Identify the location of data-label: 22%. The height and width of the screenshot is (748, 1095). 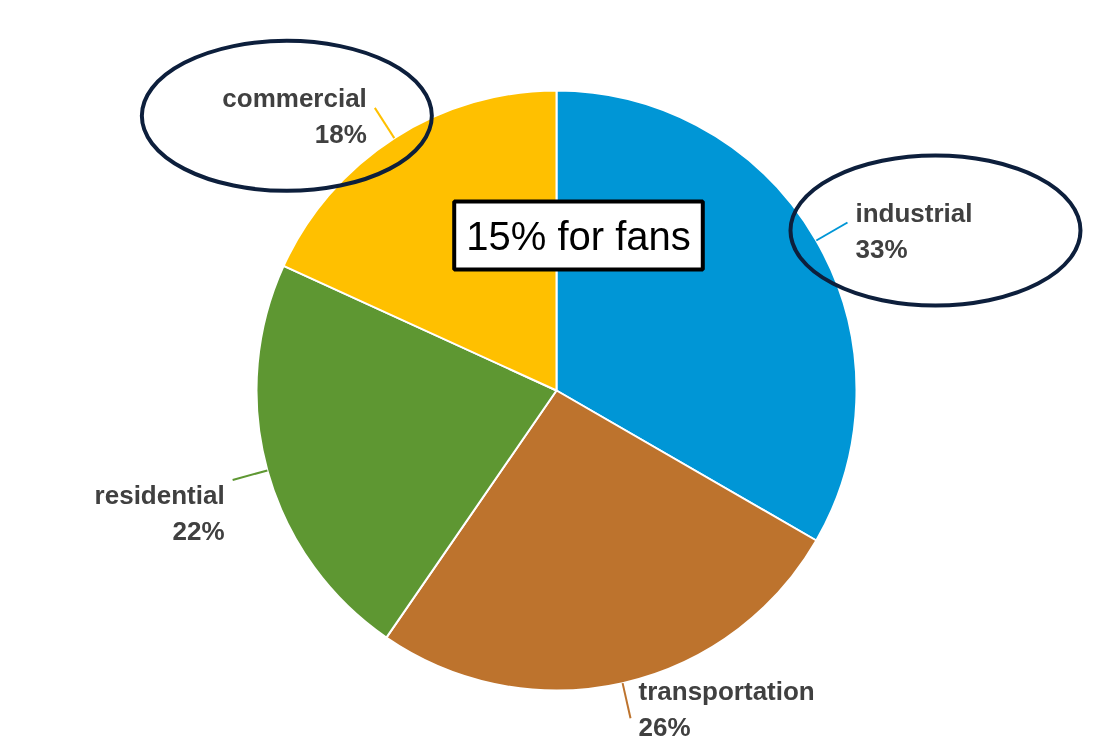
(198, 531).